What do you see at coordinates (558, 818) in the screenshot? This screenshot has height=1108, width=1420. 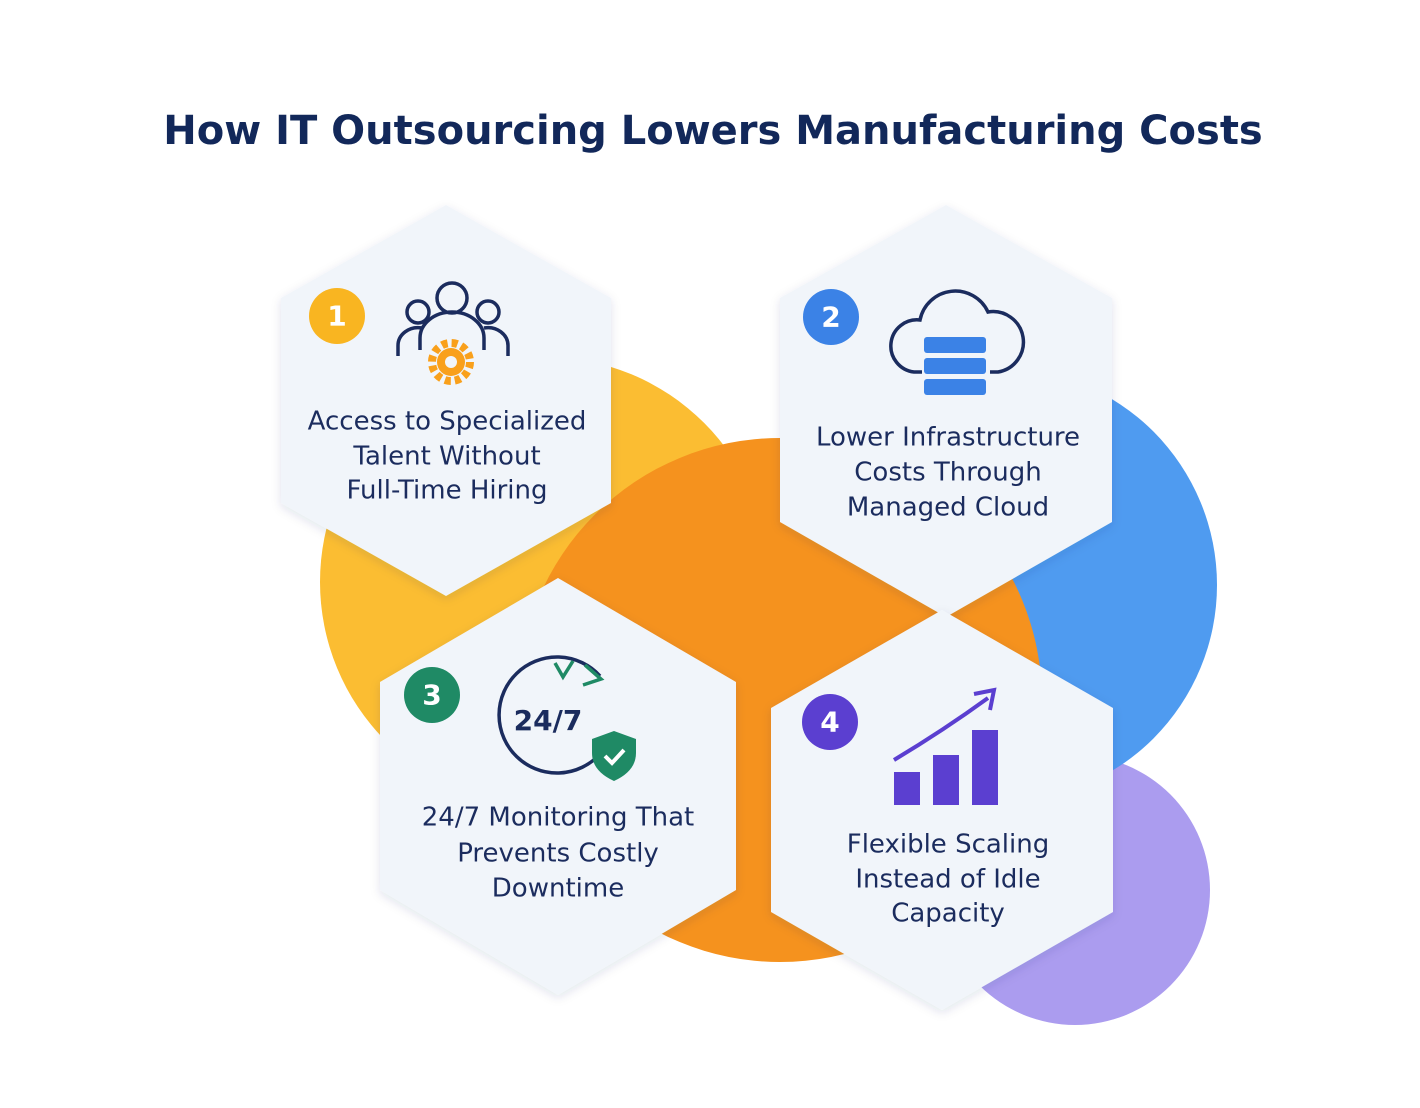 I see `label-line: 24/7 Monitoring That` at bounding box center [558, 818].